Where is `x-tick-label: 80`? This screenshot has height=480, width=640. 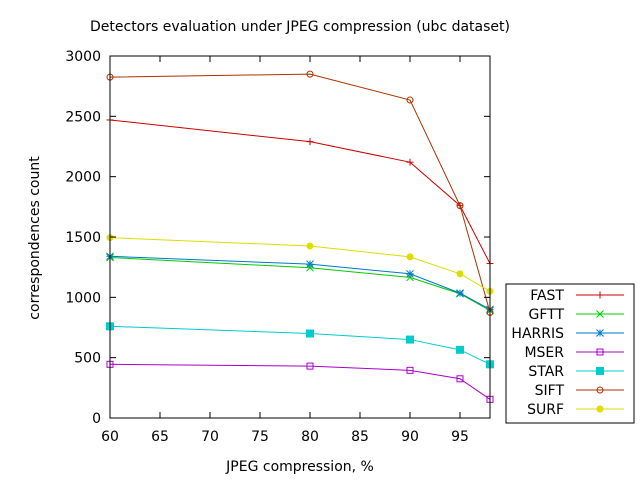
x-tick-label: 80 is located at coordinates (310, 437).